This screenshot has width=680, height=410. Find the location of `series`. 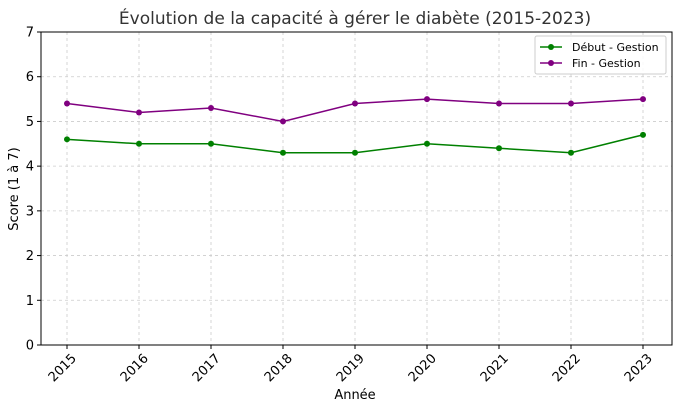

series is located at coordinates (355, 126).